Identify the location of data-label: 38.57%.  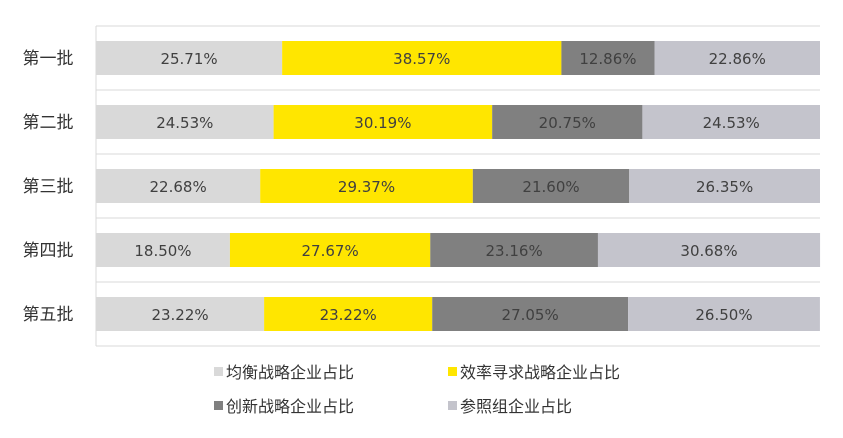
(421, 59).